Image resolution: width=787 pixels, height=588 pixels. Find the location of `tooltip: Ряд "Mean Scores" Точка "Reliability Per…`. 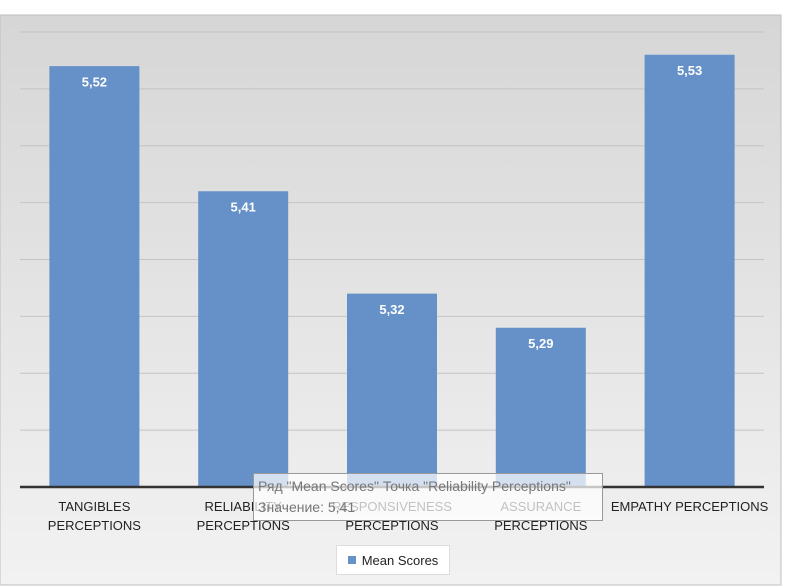

tooltip: Ряд "Mean Scores" Точка "Reliability Per… is located at coordinates (428, 497).